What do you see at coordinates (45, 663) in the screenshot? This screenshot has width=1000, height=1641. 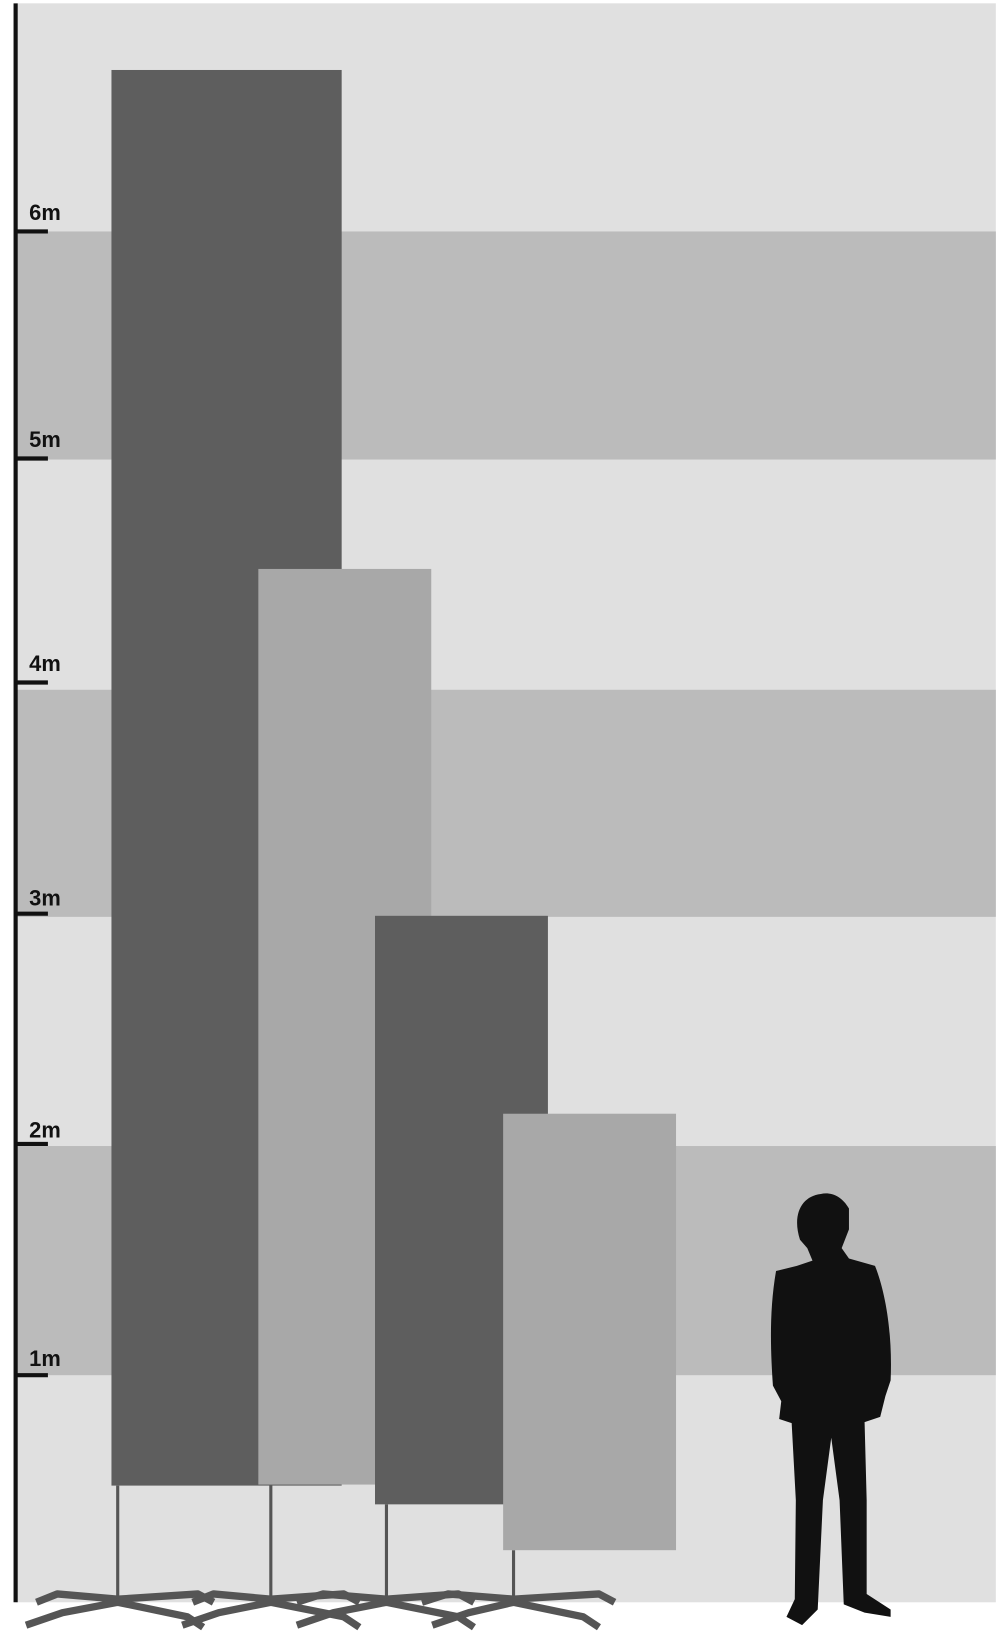 I see `scale-label: 4m` at bounding box center [45, 663].